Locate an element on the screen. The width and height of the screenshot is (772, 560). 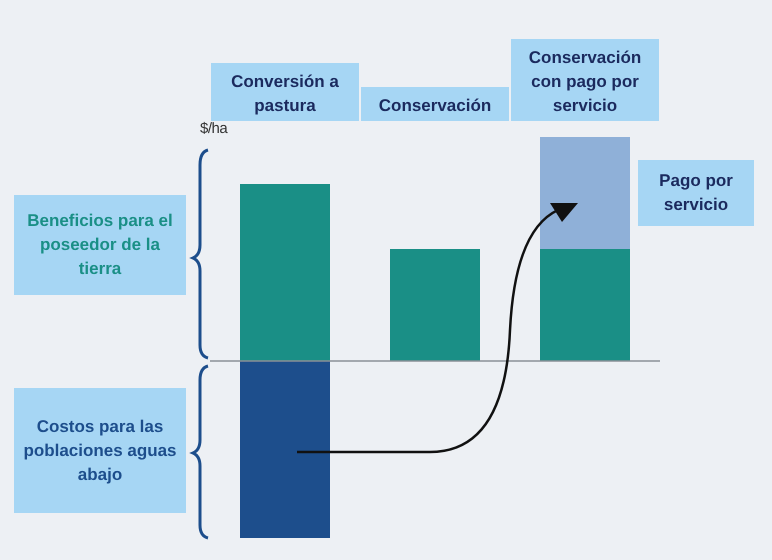
x-tick-label: Conservación con pago por servicio is located at coordinates (585, 81).